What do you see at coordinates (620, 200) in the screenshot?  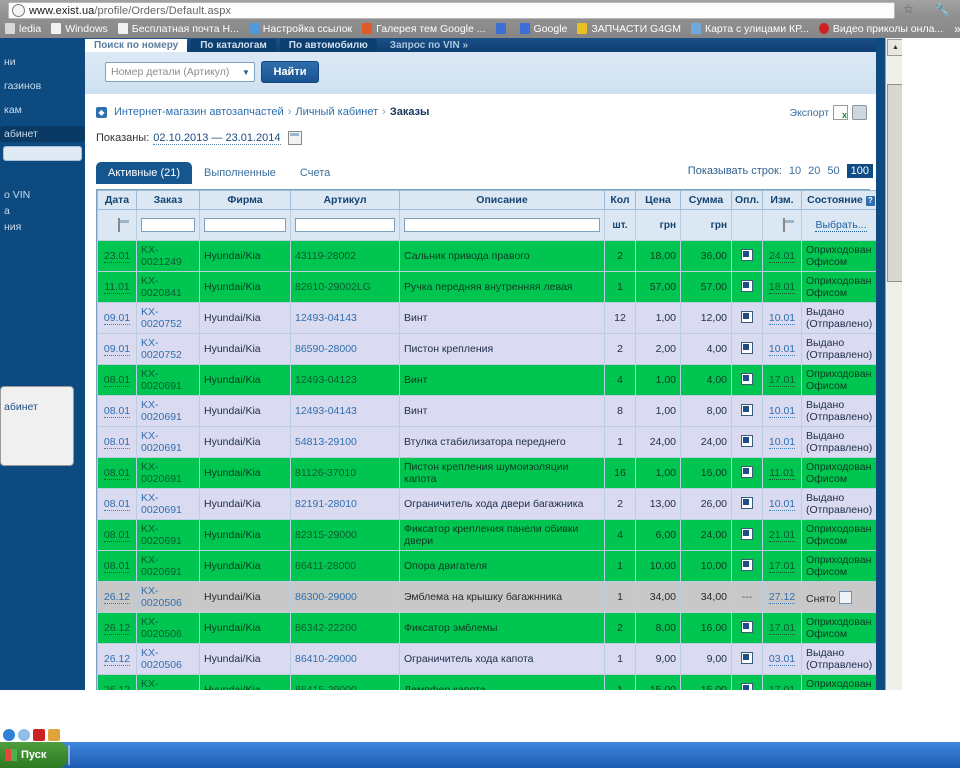 I see `col-qty: Кол` at bounding box center [620, 200].